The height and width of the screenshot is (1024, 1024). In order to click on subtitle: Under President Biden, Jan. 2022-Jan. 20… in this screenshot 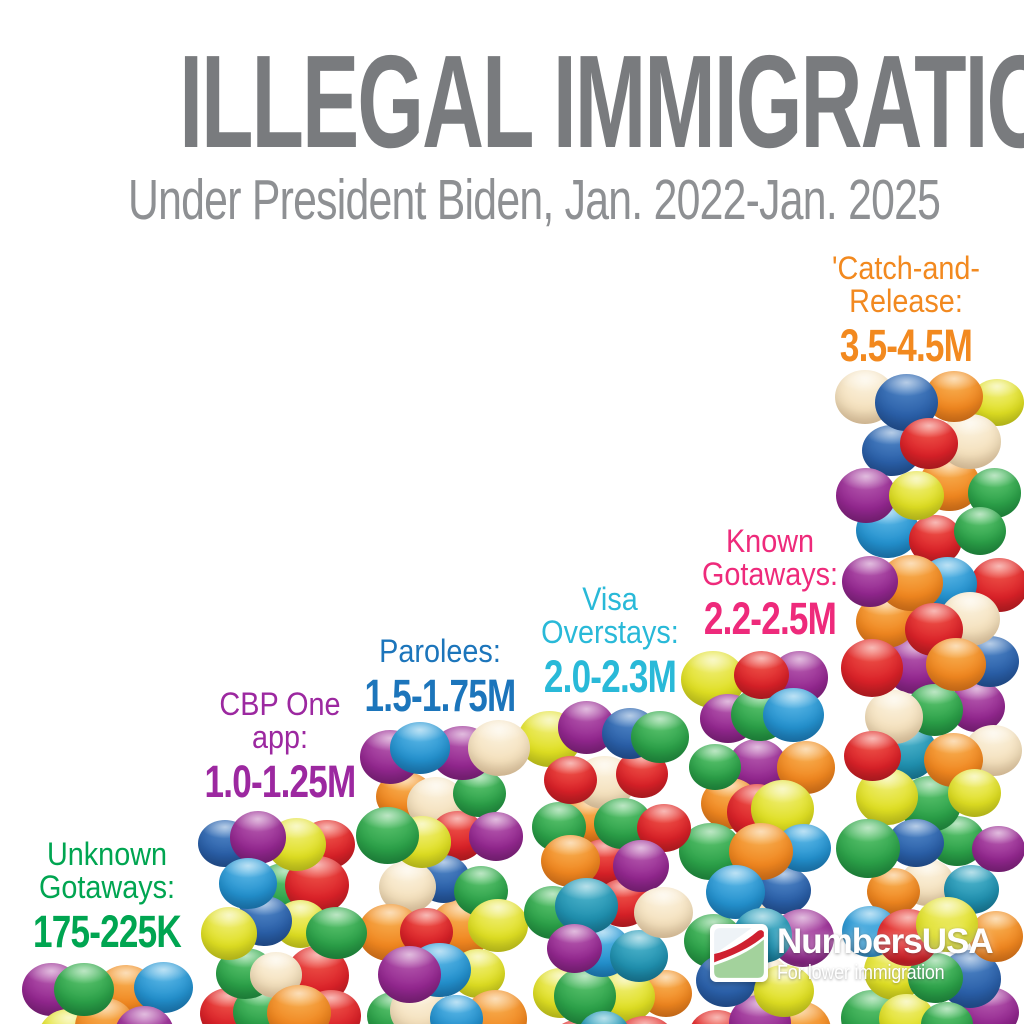, I will do `click(534, 200)`.